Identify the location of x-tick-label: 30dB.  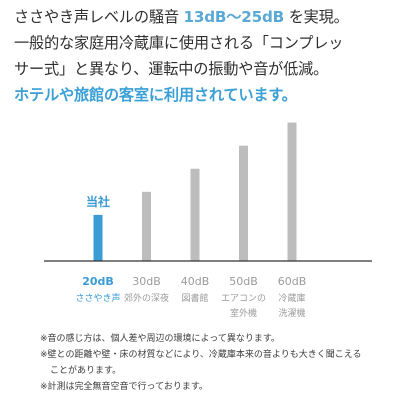
(146, 281).